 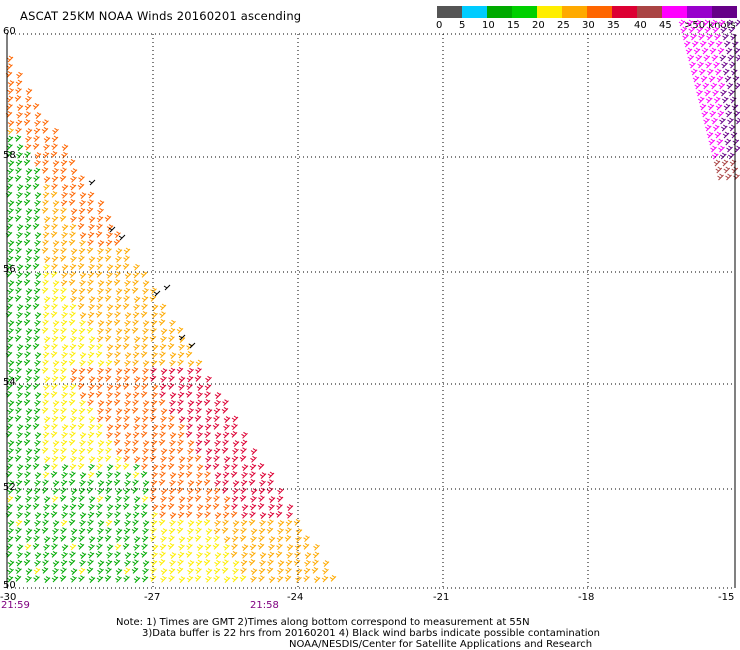 What do you see at coordinates (9, 585) in the screenshot?
I see `lat-label-50: 50` at bounding box center [9, 585].